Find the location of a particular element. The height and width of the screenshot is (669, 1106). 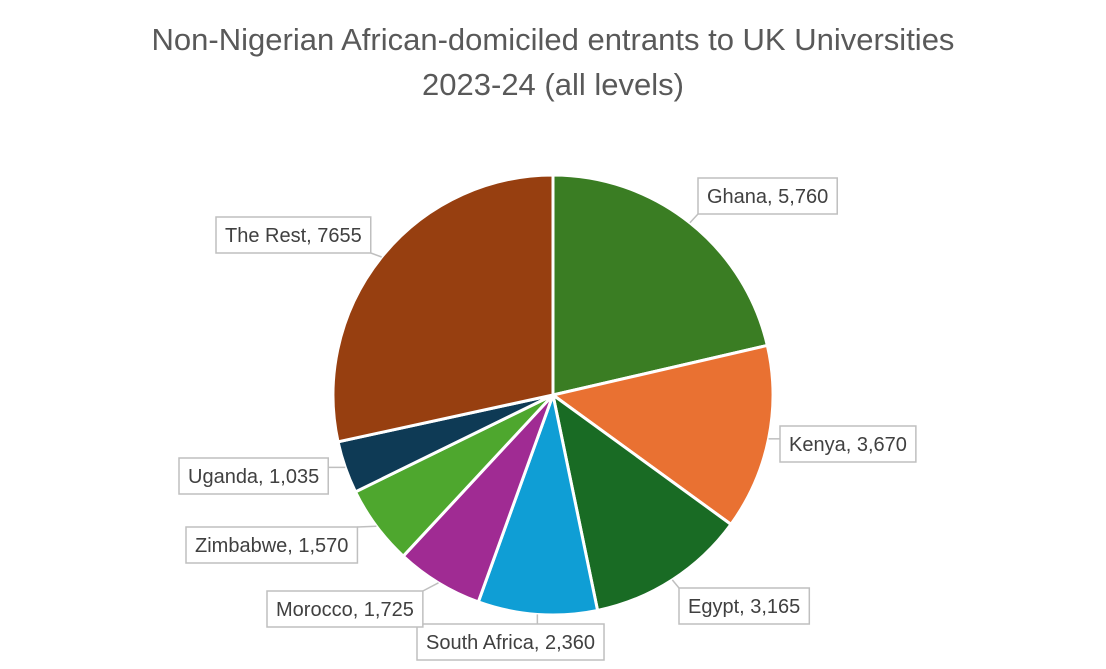

pie-slice-the-rest is located at coordinates (443, 308).